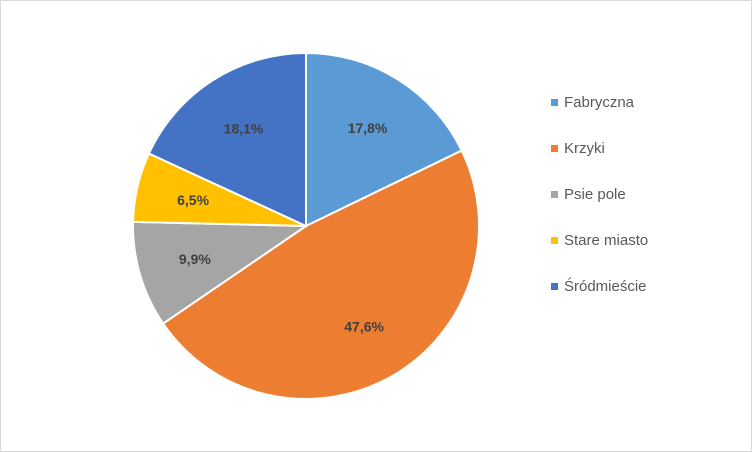  Describe the element at coordinates (584, 148) in the screenshot. I see `legend-label-krzyki: Krzyki` at that location.